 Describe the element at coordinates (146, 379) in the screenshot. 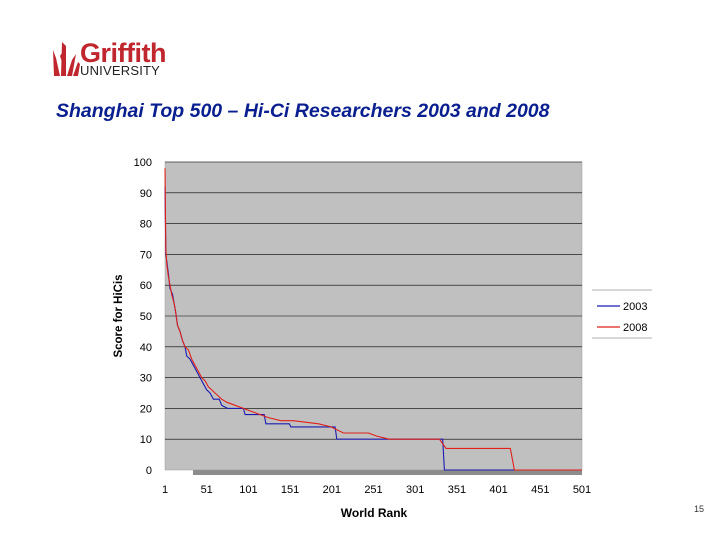

I see `y-tick-label-30: 30` at that location.